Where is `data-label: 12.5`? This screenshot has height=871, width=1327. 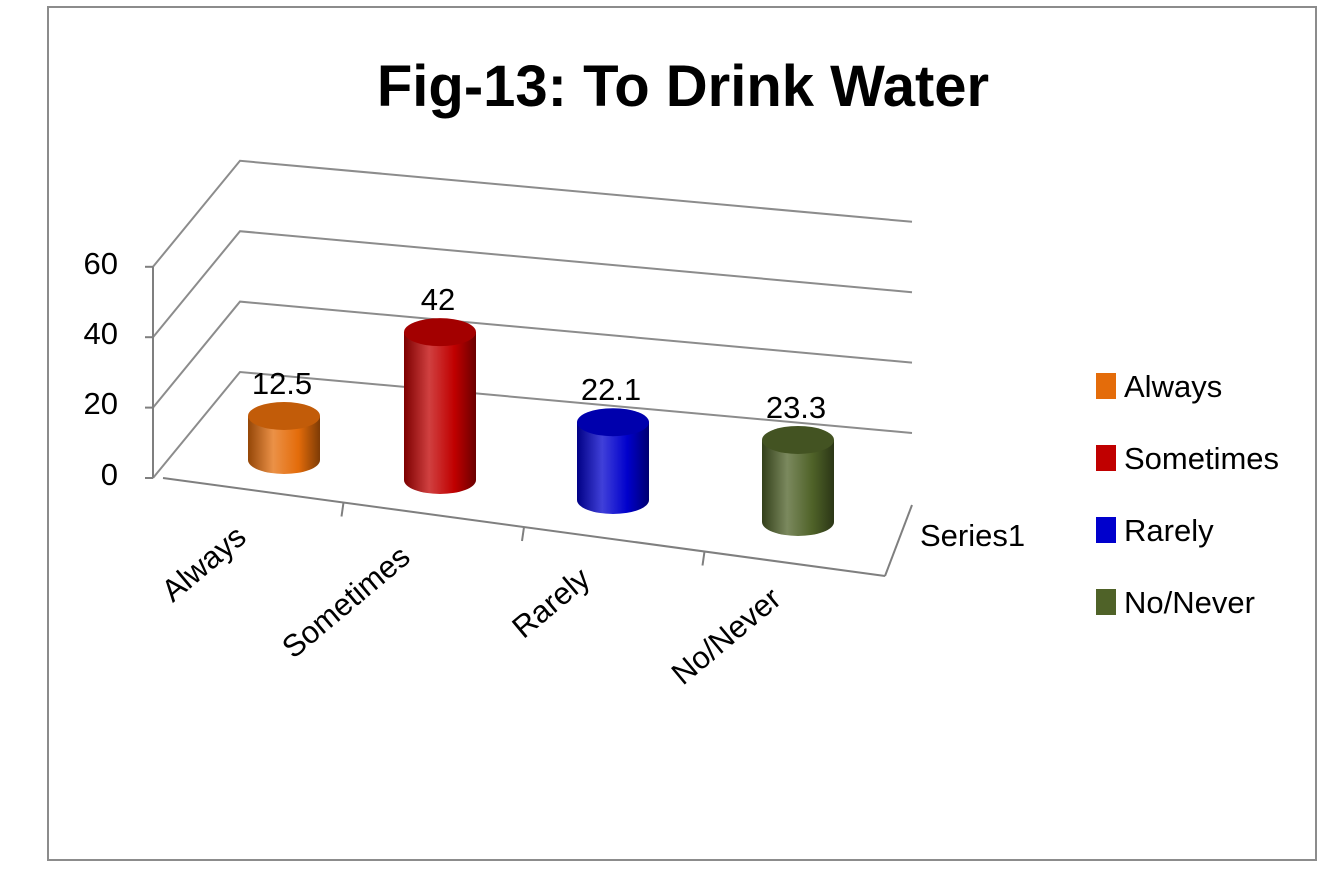
data-label: 12.5 is located at coordinates (282, 383).